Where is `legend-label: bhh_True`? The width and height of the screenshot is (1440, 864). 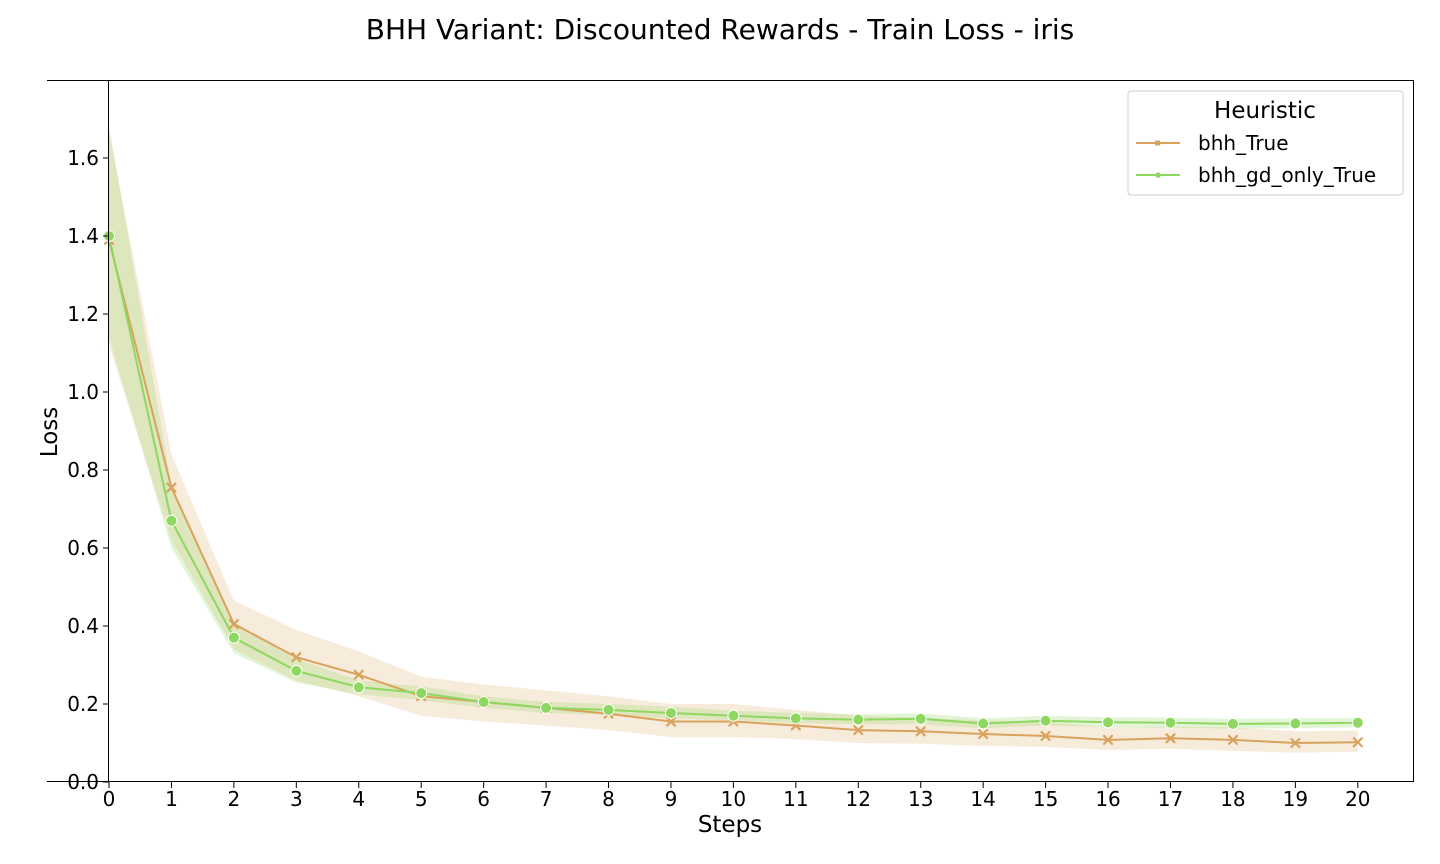
legend-label: bhh_True is located at coordinates (1243, 143).